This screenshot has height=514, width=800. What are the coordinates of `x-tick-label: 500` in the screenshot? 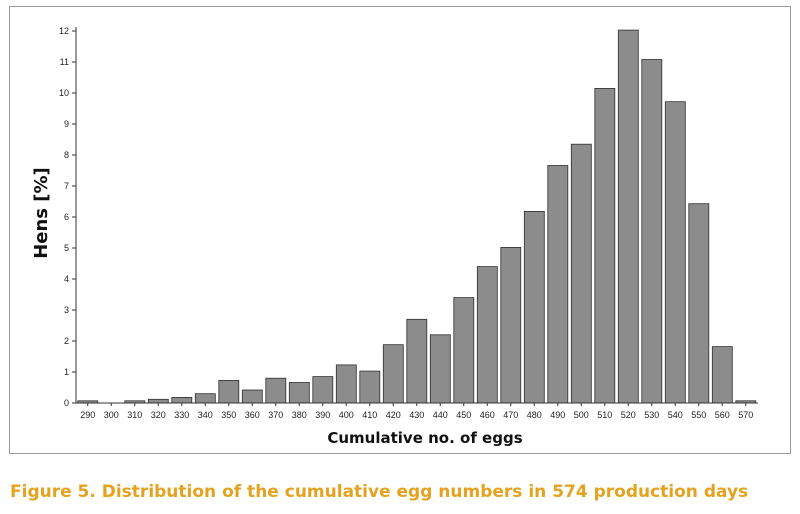 It's located at (581, 415).